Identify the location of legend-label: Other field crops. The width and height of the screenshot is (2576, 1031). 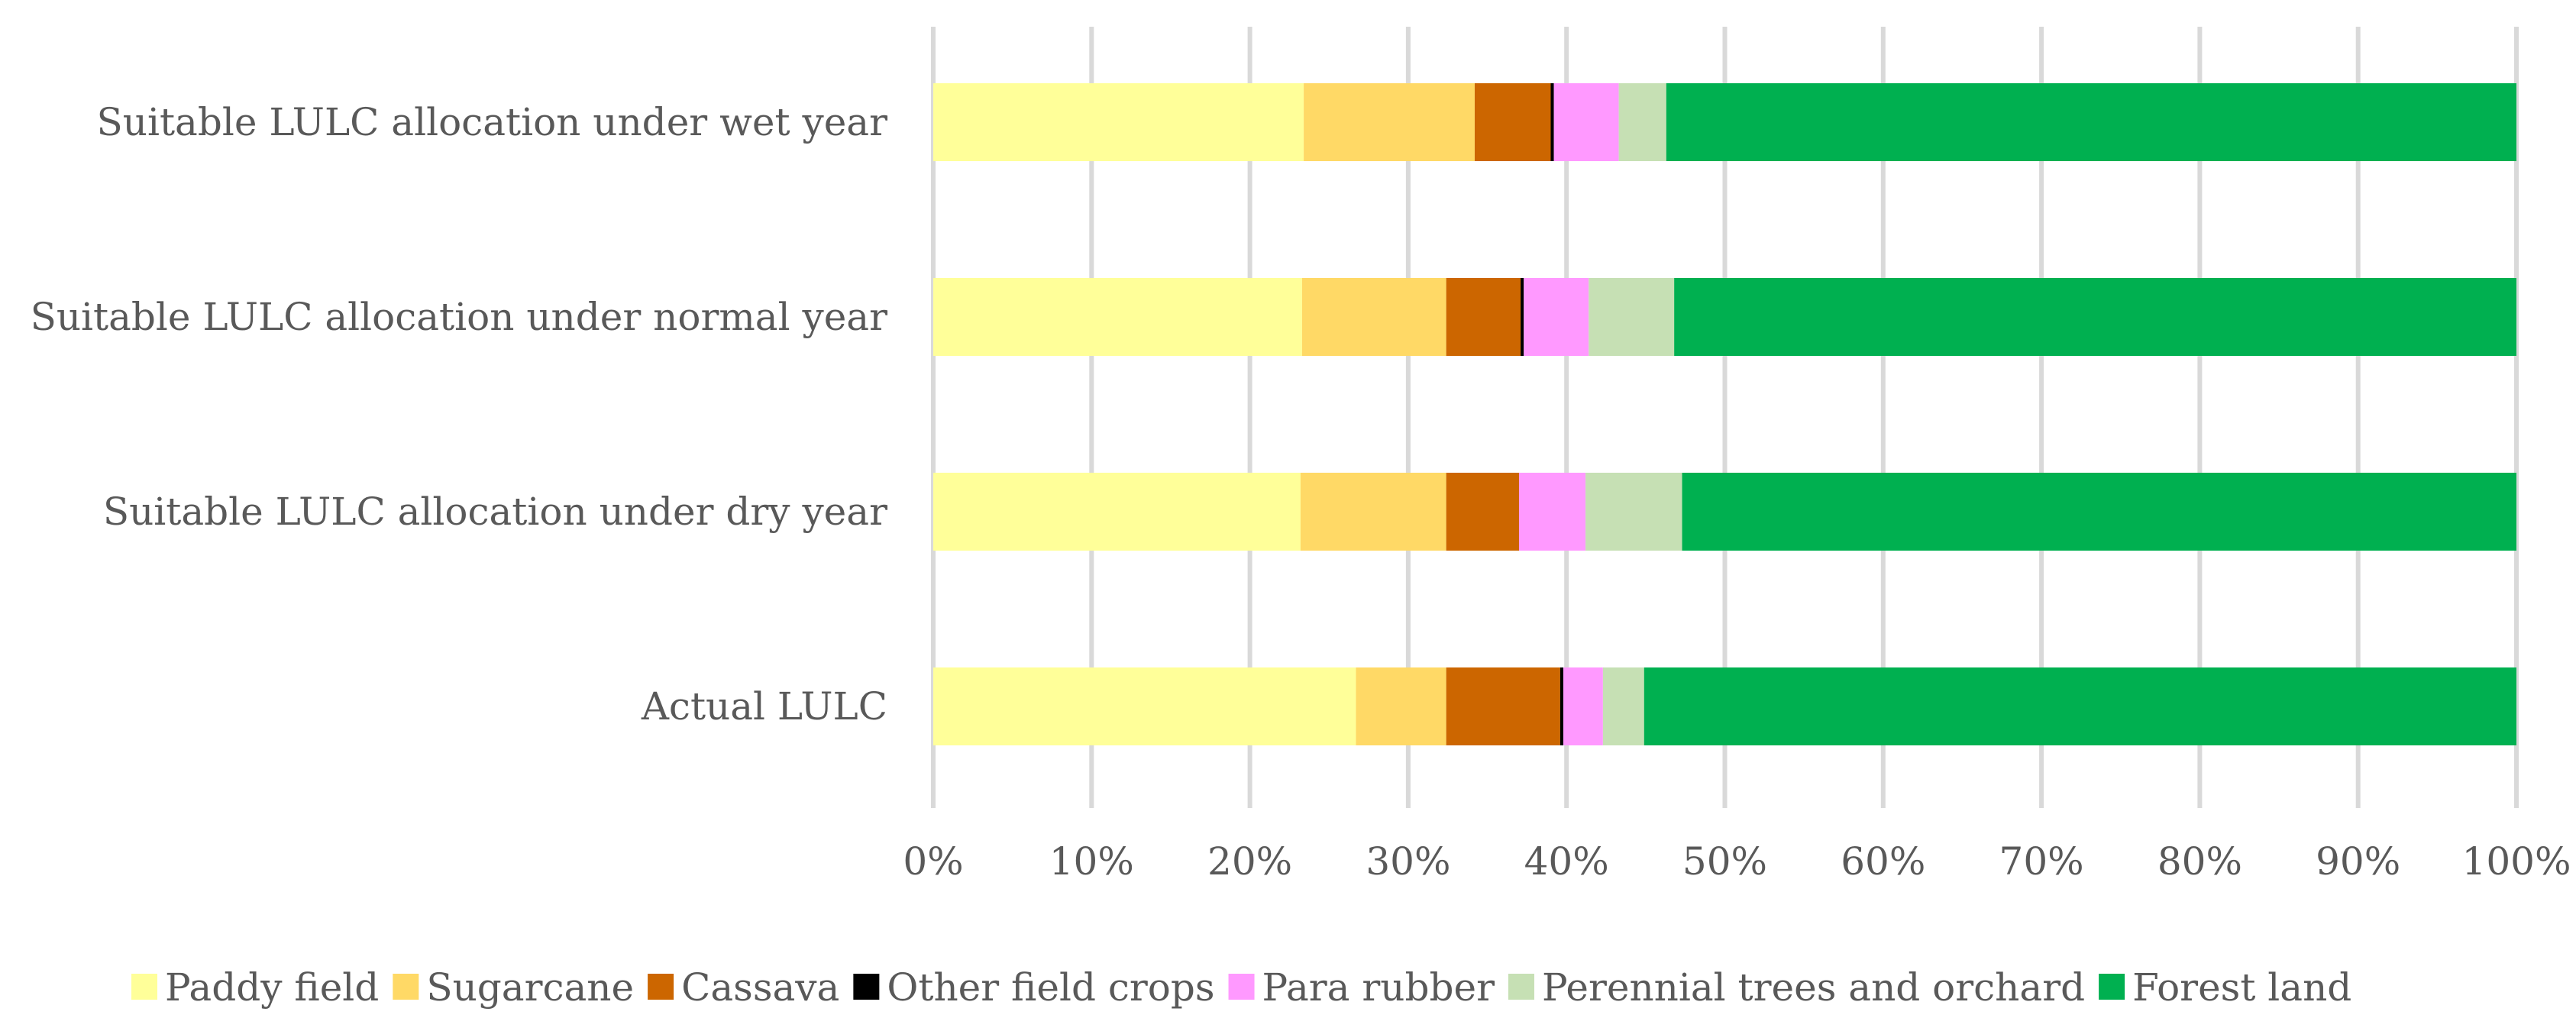
(1050, 987).